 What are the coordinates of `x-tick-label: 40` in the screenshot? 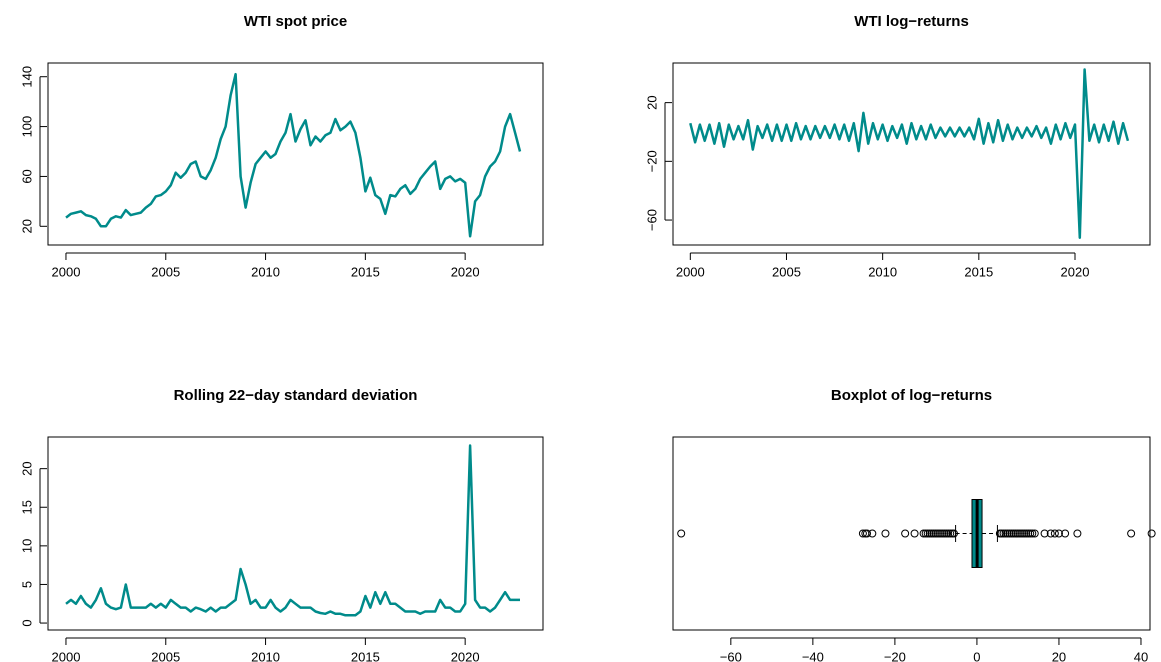 It's located at (1141, 655).